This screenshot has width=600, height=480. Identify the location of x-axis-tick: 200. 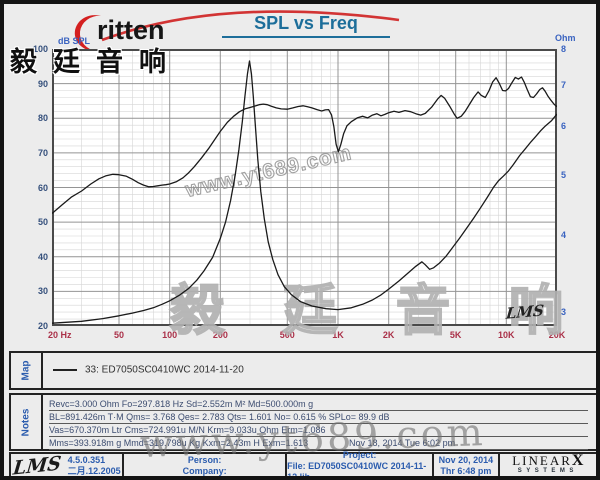
(220, 335).